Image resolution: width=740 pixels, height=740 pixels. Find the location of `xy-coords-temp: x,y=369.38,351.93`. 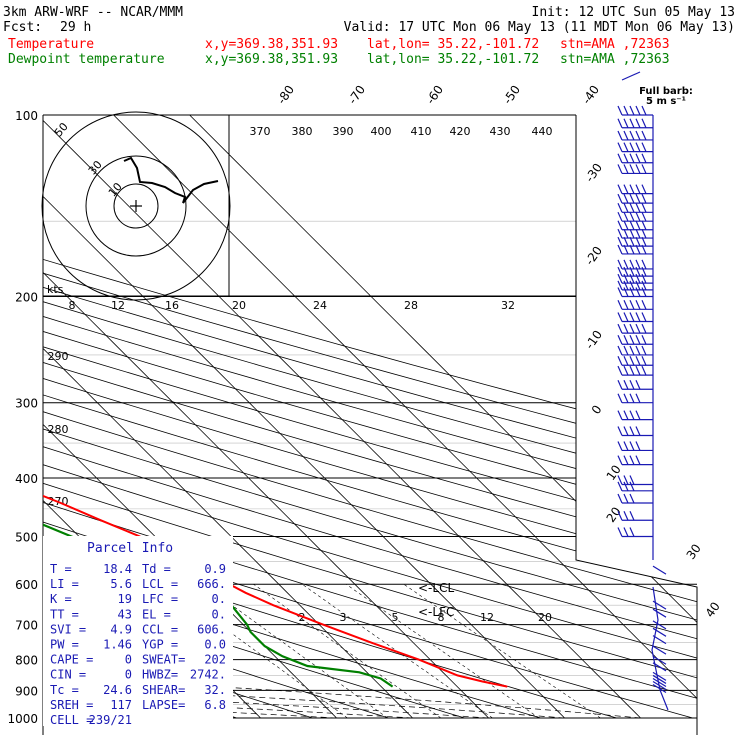

xy-coords-temp: x,y=369.38,351.93 is located at coordinates (271, 44).